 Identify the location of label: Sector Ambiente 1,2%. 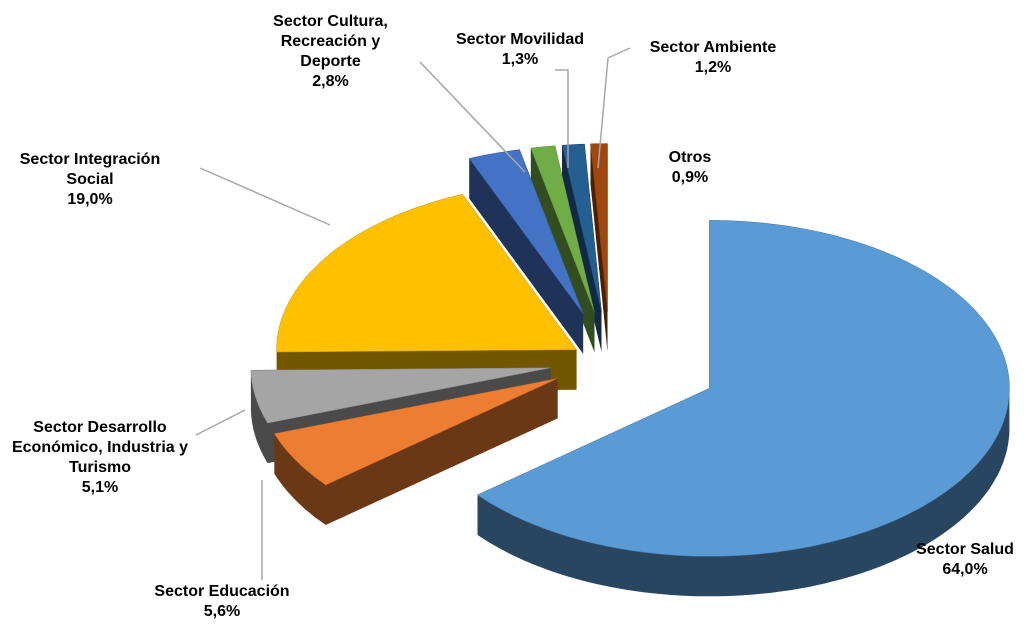
(713, 58).